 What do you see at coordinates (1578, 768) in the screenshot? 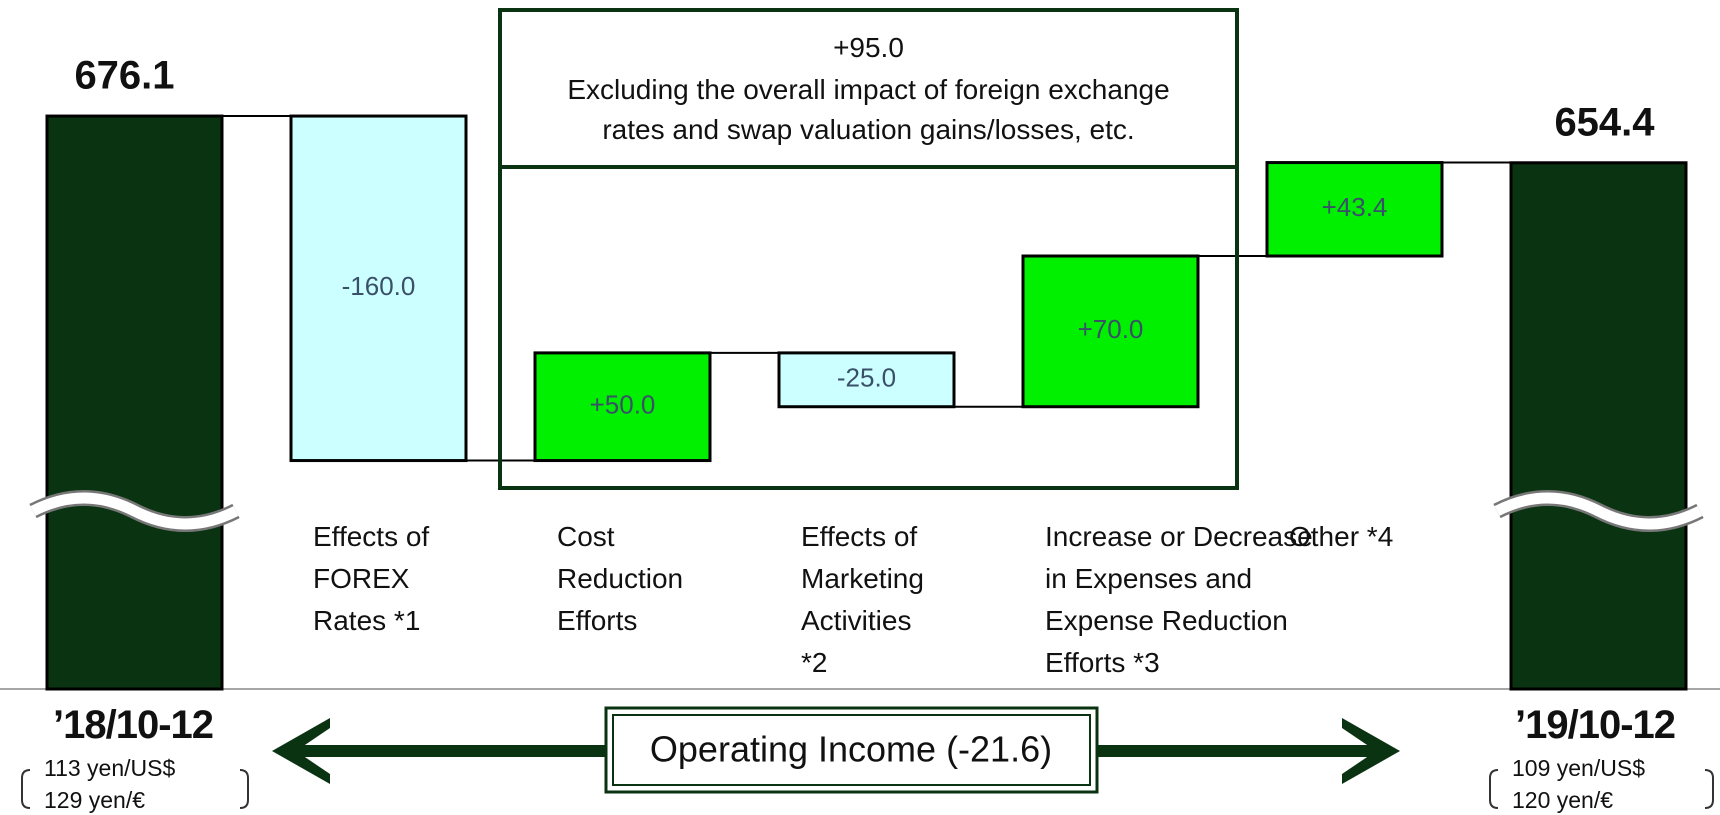
I see `rate: 109 yen/US$` at bounding box center [1578, 768].